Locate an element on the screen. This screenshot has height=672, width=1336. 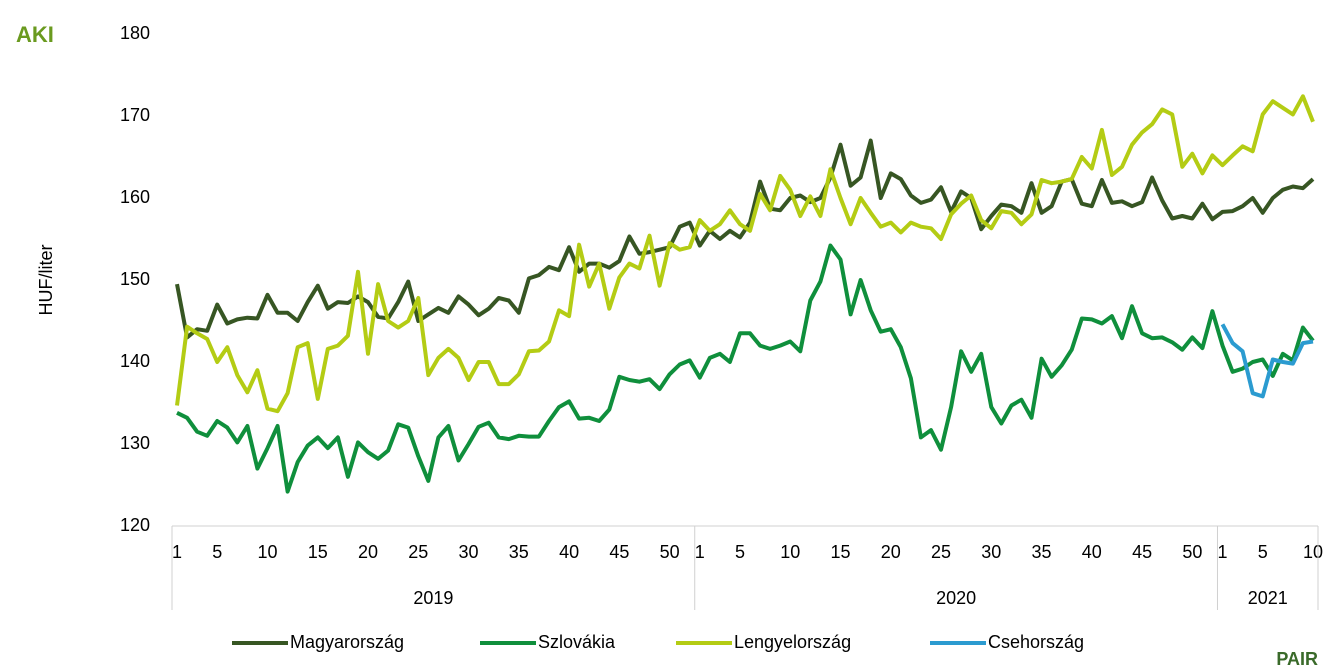
y-tick-label: 180 is located at coordinates (135, 33).